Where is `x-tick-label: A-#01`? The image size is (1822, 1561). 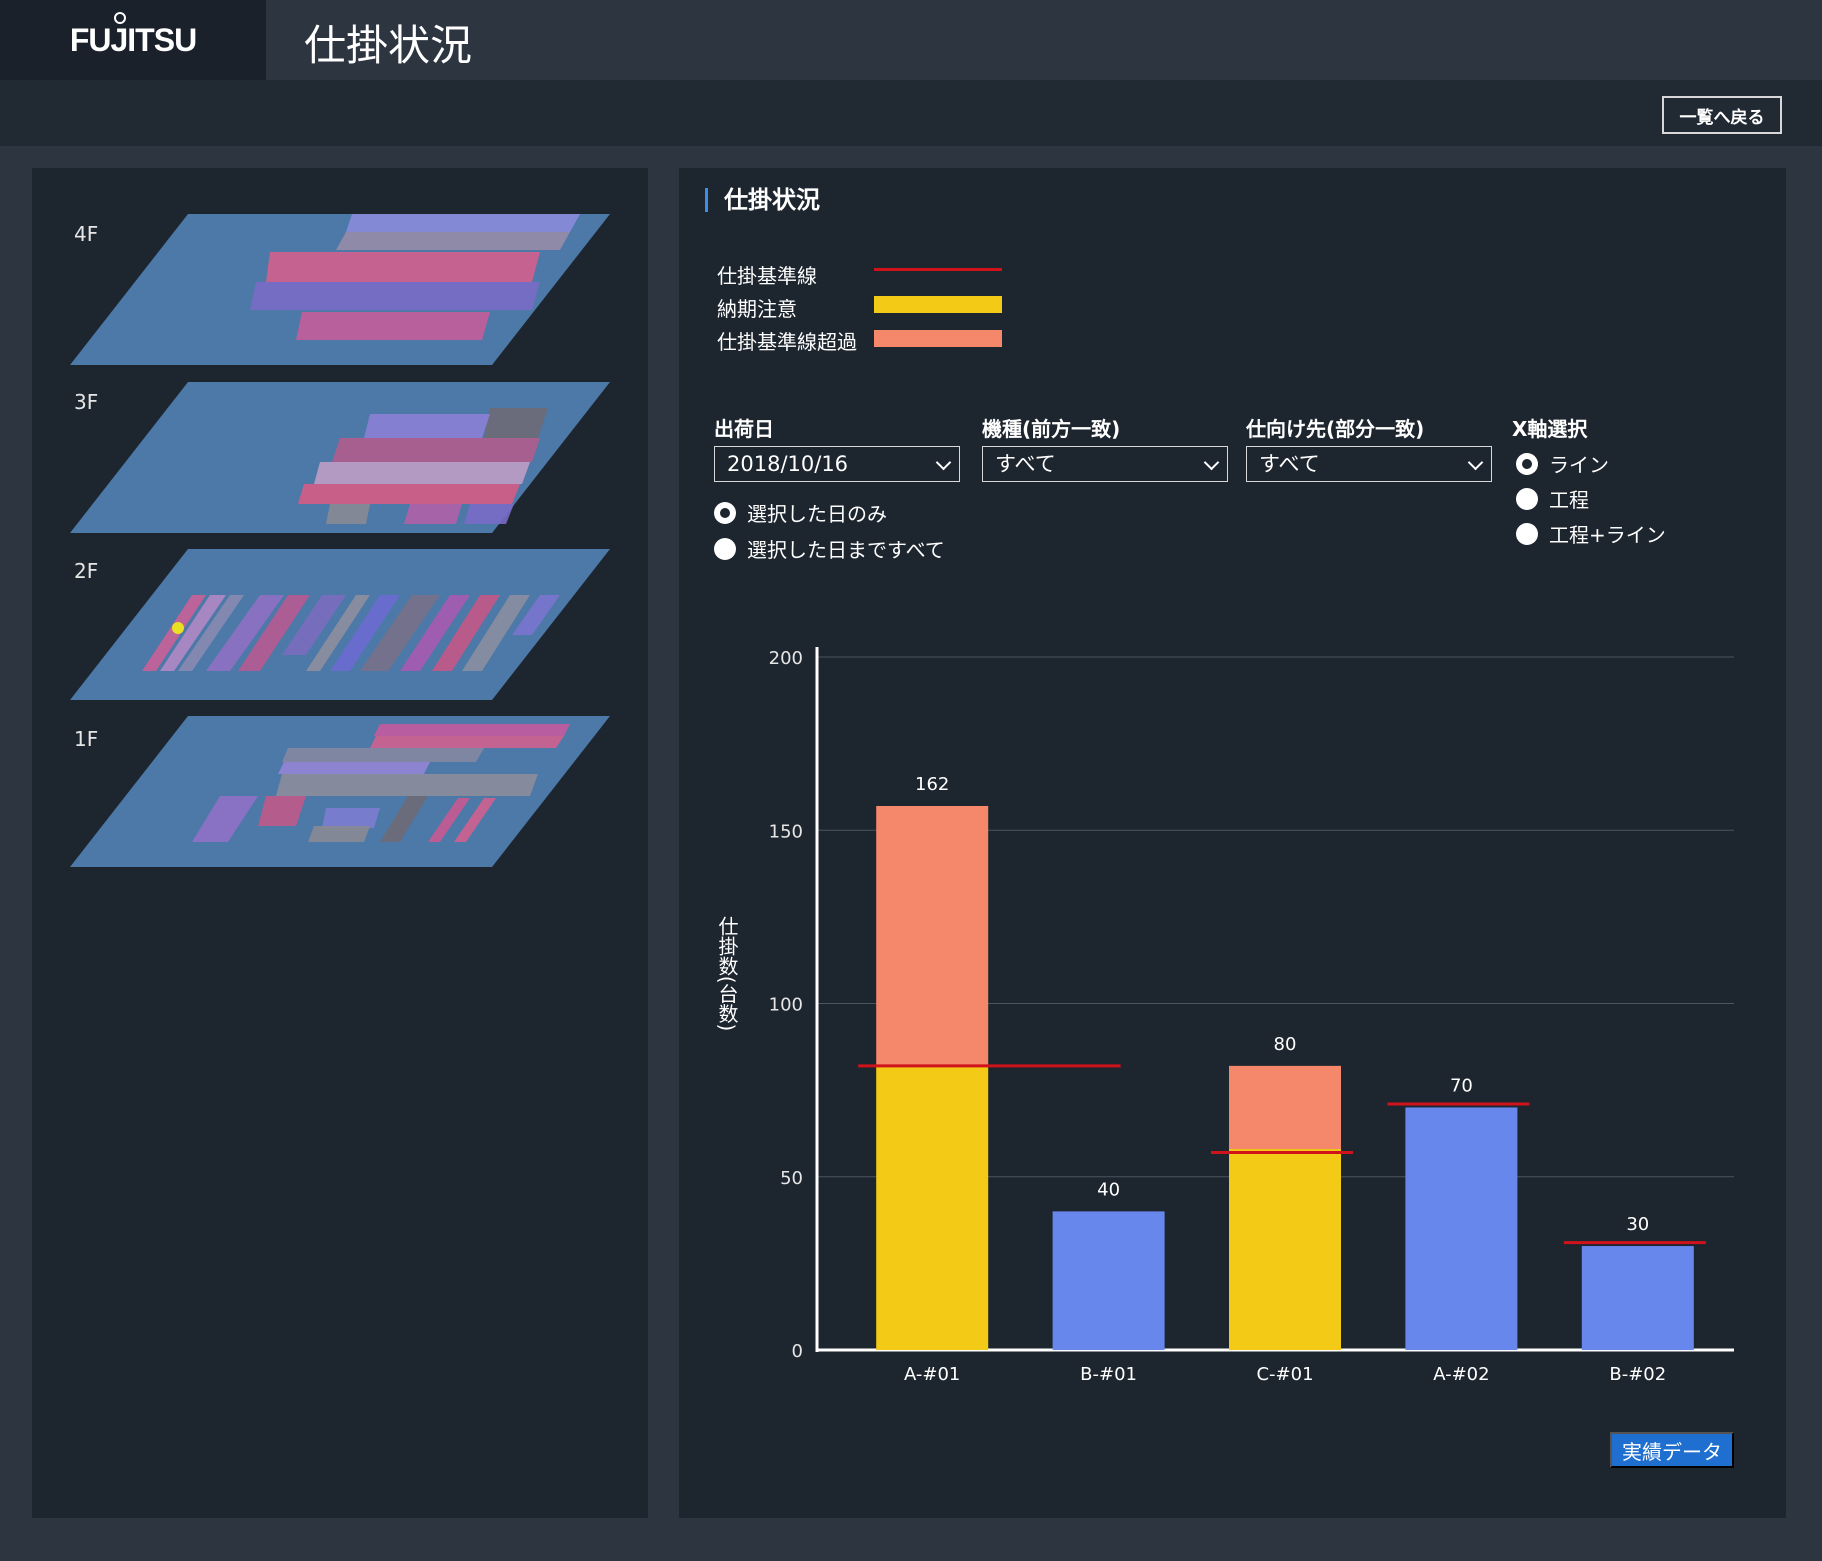
x-tick-label: A-#01 is located at coordinates (932, 1374).